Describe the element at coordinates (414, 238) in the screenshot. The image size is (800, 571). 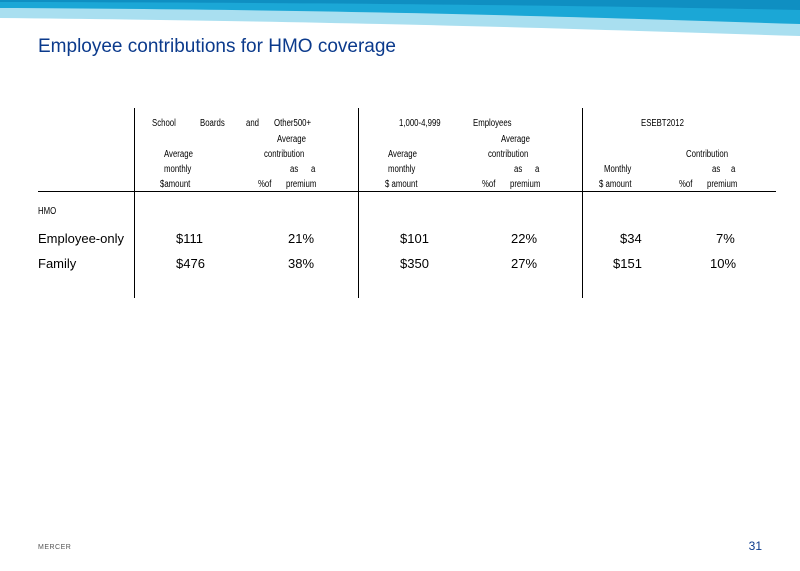
I see `table-cell: $101` at that location.